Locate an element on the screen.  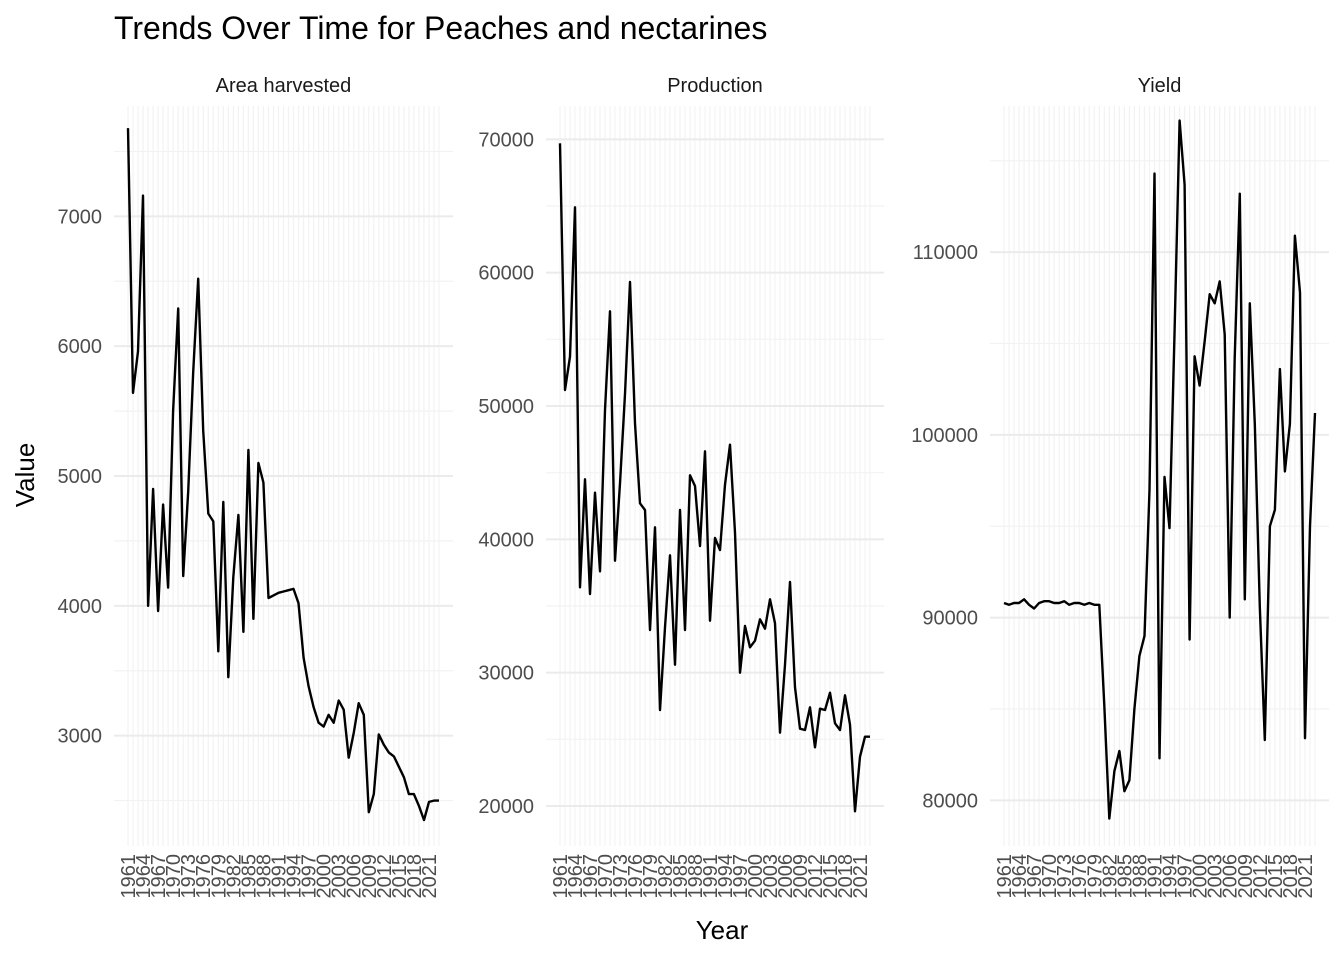
y-tick-label: 80000 is located at coordinates (950, 801).